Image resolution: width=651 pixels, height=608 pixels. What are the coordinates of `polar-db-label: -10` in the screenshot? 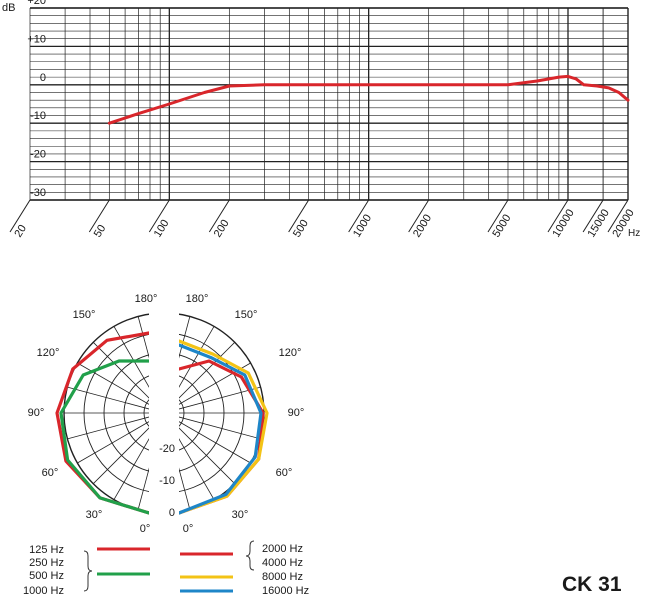 It's located at (167, 481).